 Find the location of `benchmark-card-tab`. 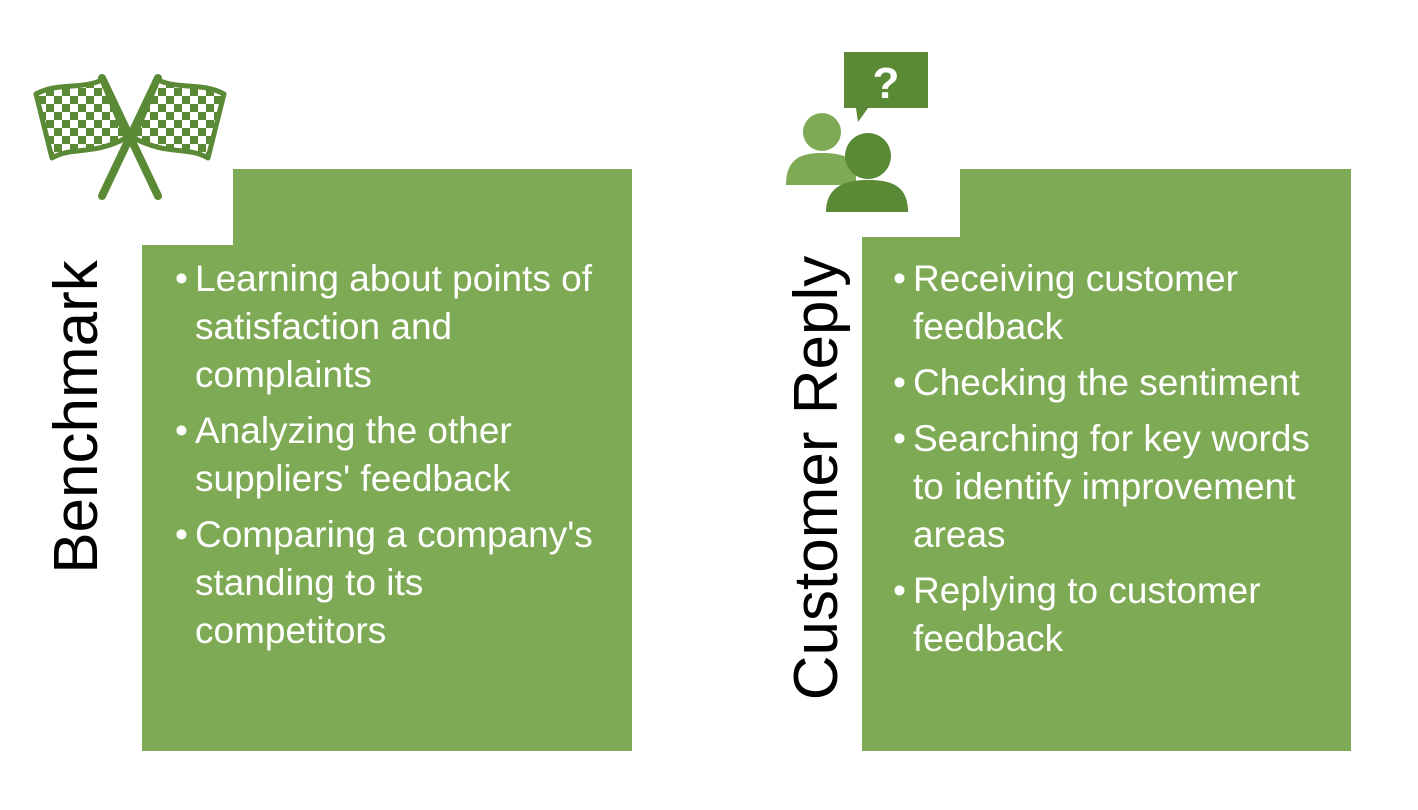

benchmark-card-tab is located at coordinates (432, 209).